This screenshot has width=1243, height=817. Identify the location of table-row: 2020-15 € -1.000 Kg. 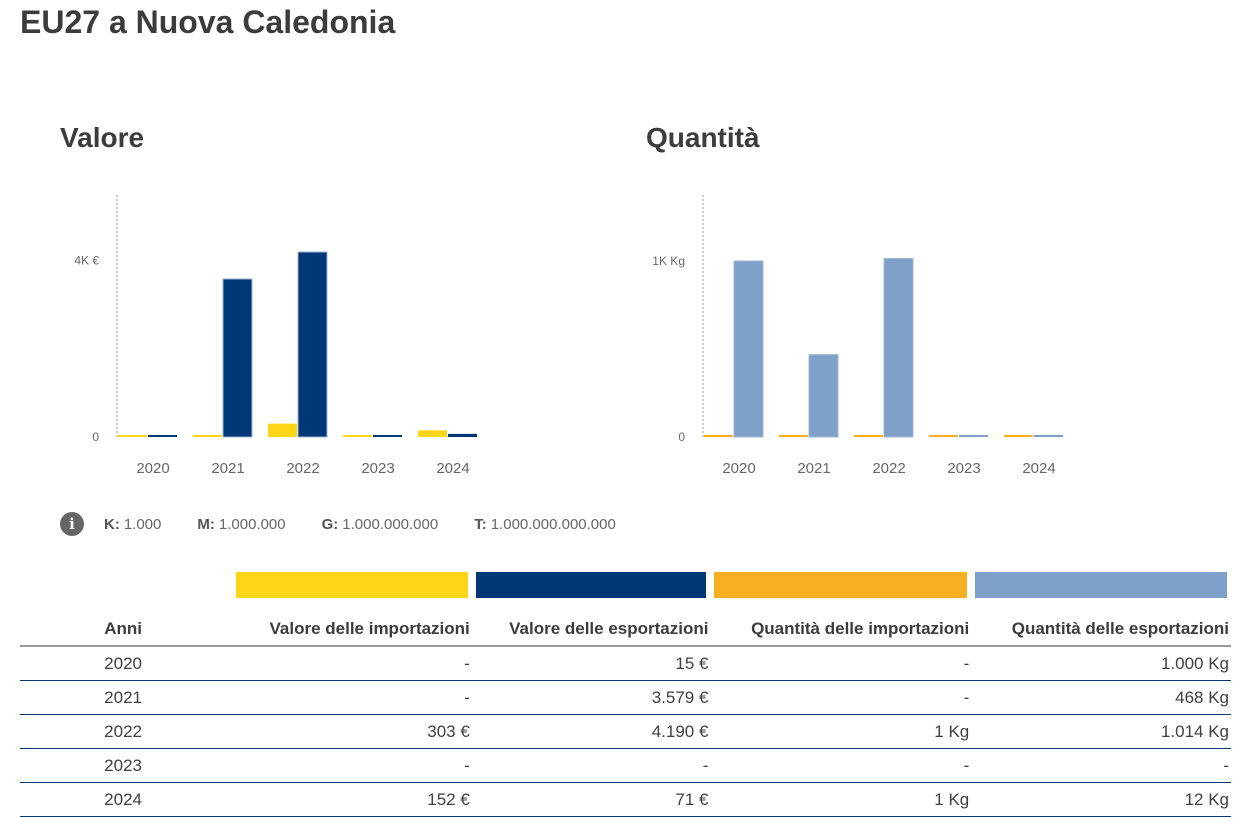
(625, 663).